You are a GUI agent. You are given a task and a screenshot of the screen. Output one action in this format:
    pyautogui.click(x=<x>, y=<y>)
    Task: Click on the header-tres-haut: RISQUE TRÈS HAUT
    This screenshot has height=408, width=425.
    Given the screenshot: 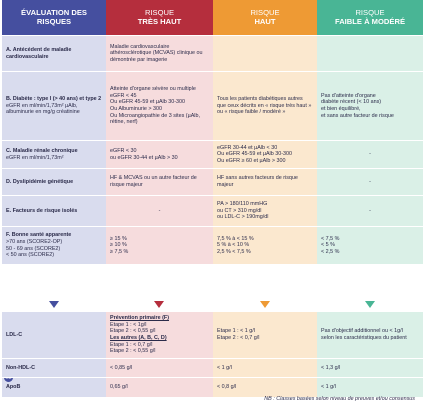 What is the action you would take?
    pyautogui.click(x=159, y=18)
    